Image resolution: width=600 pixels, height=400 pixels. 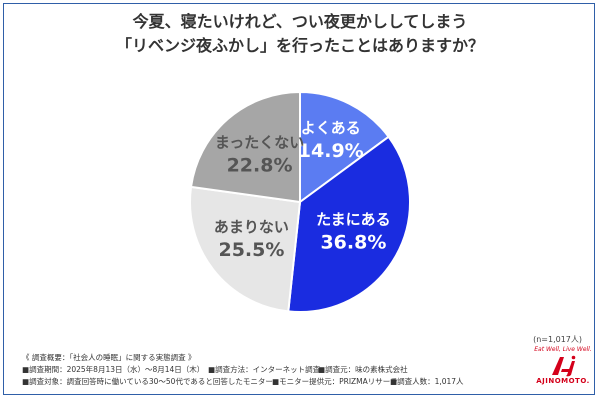 What do you see at coordinates (557, 339) in the screenshot?
I see `sample-size: (n=1,017人)` at bounding box center [557, 339].